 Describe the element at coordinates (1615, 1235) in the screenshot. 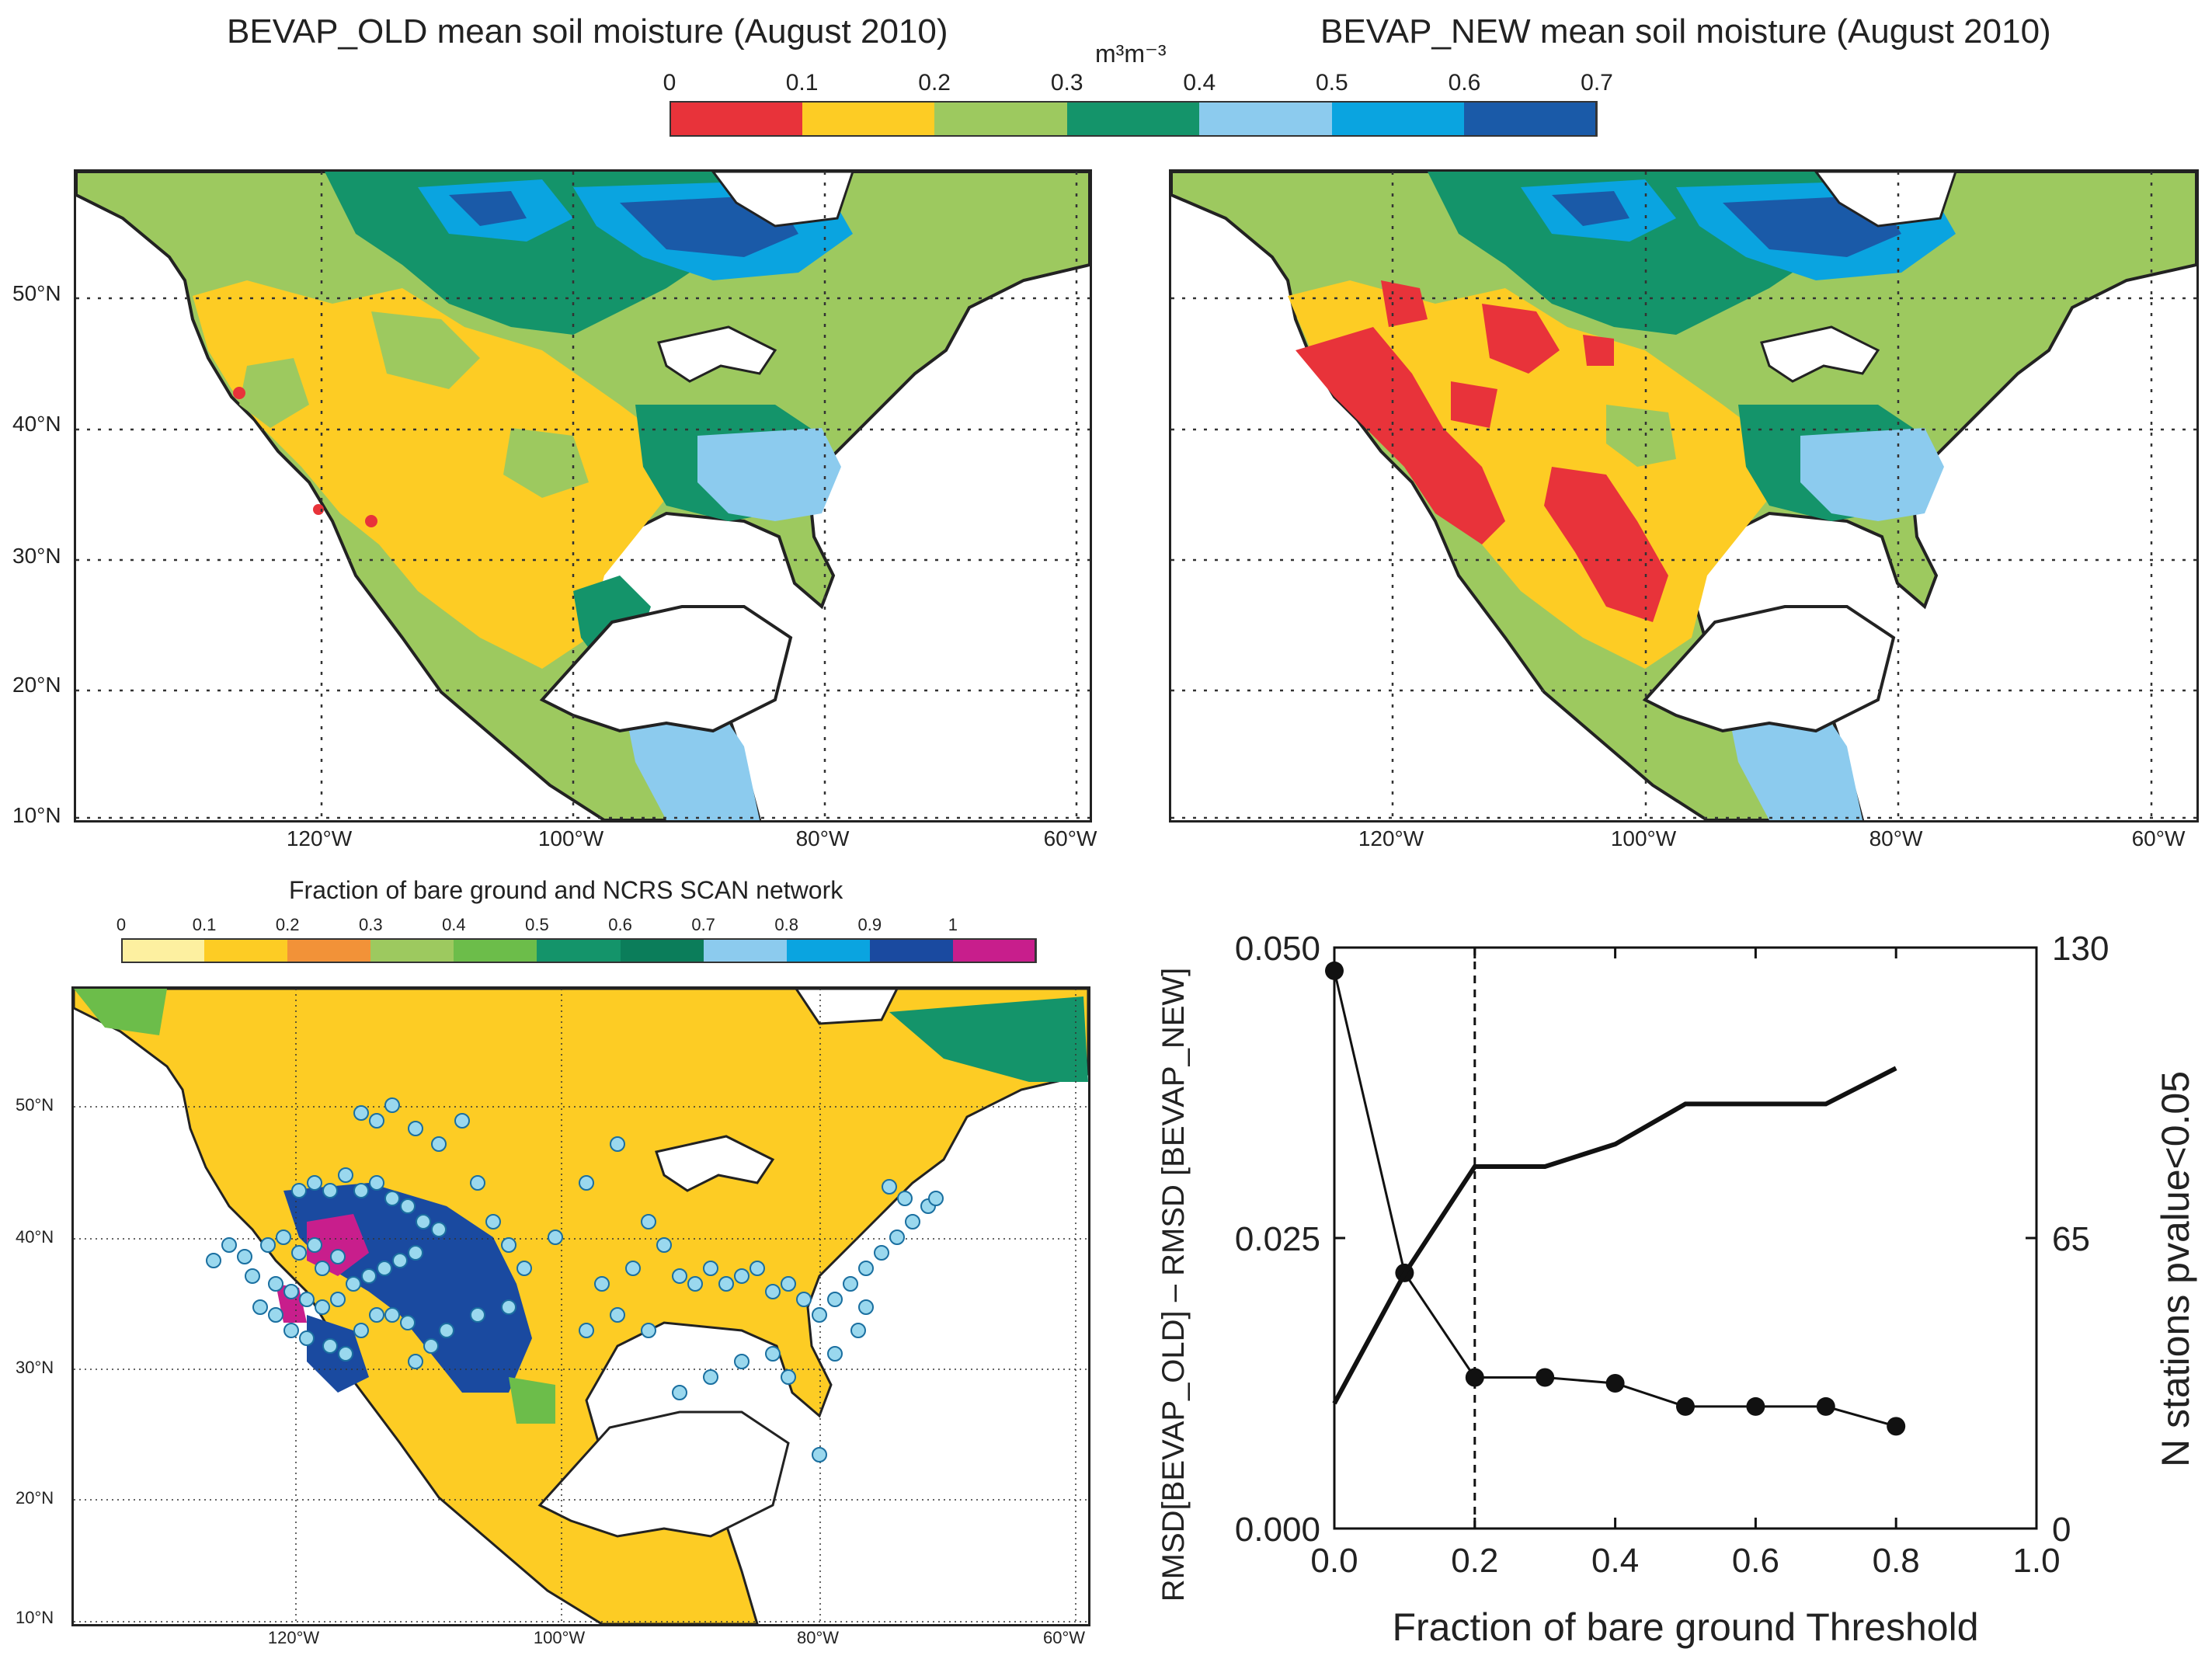

I see `series-line` at that location.